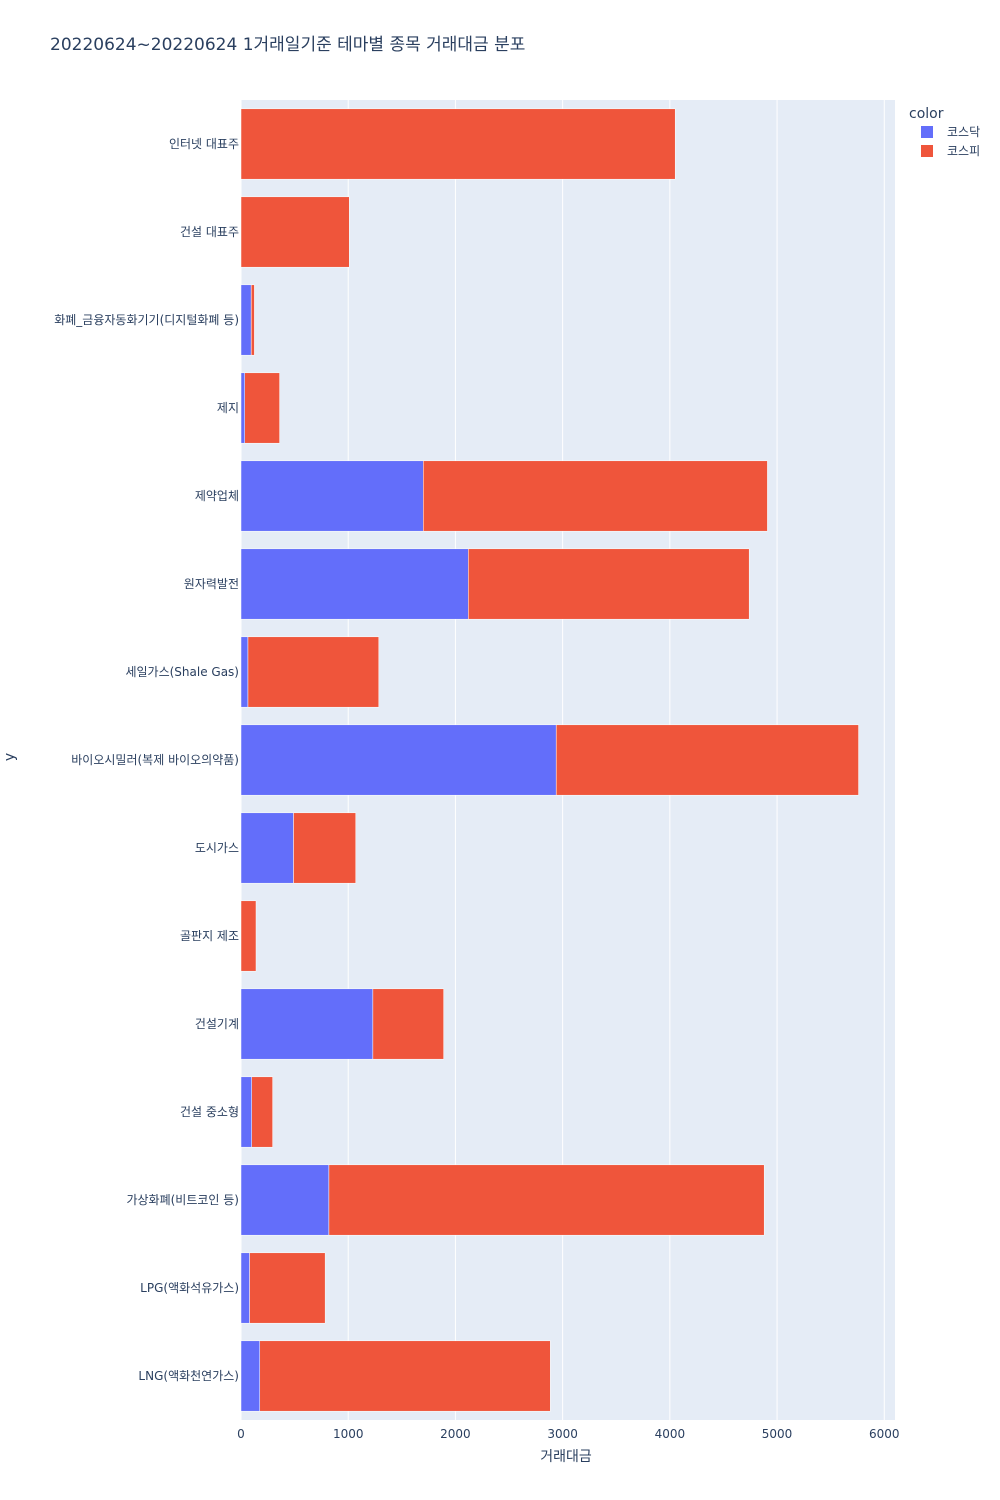 This screenshot has height=1500, width=1000. Describe the element at coordinates (146, 320) in the screenshot. I see `y-tick-label: 화폐_금융자동화기기(디지털화폐 등)` at that location.